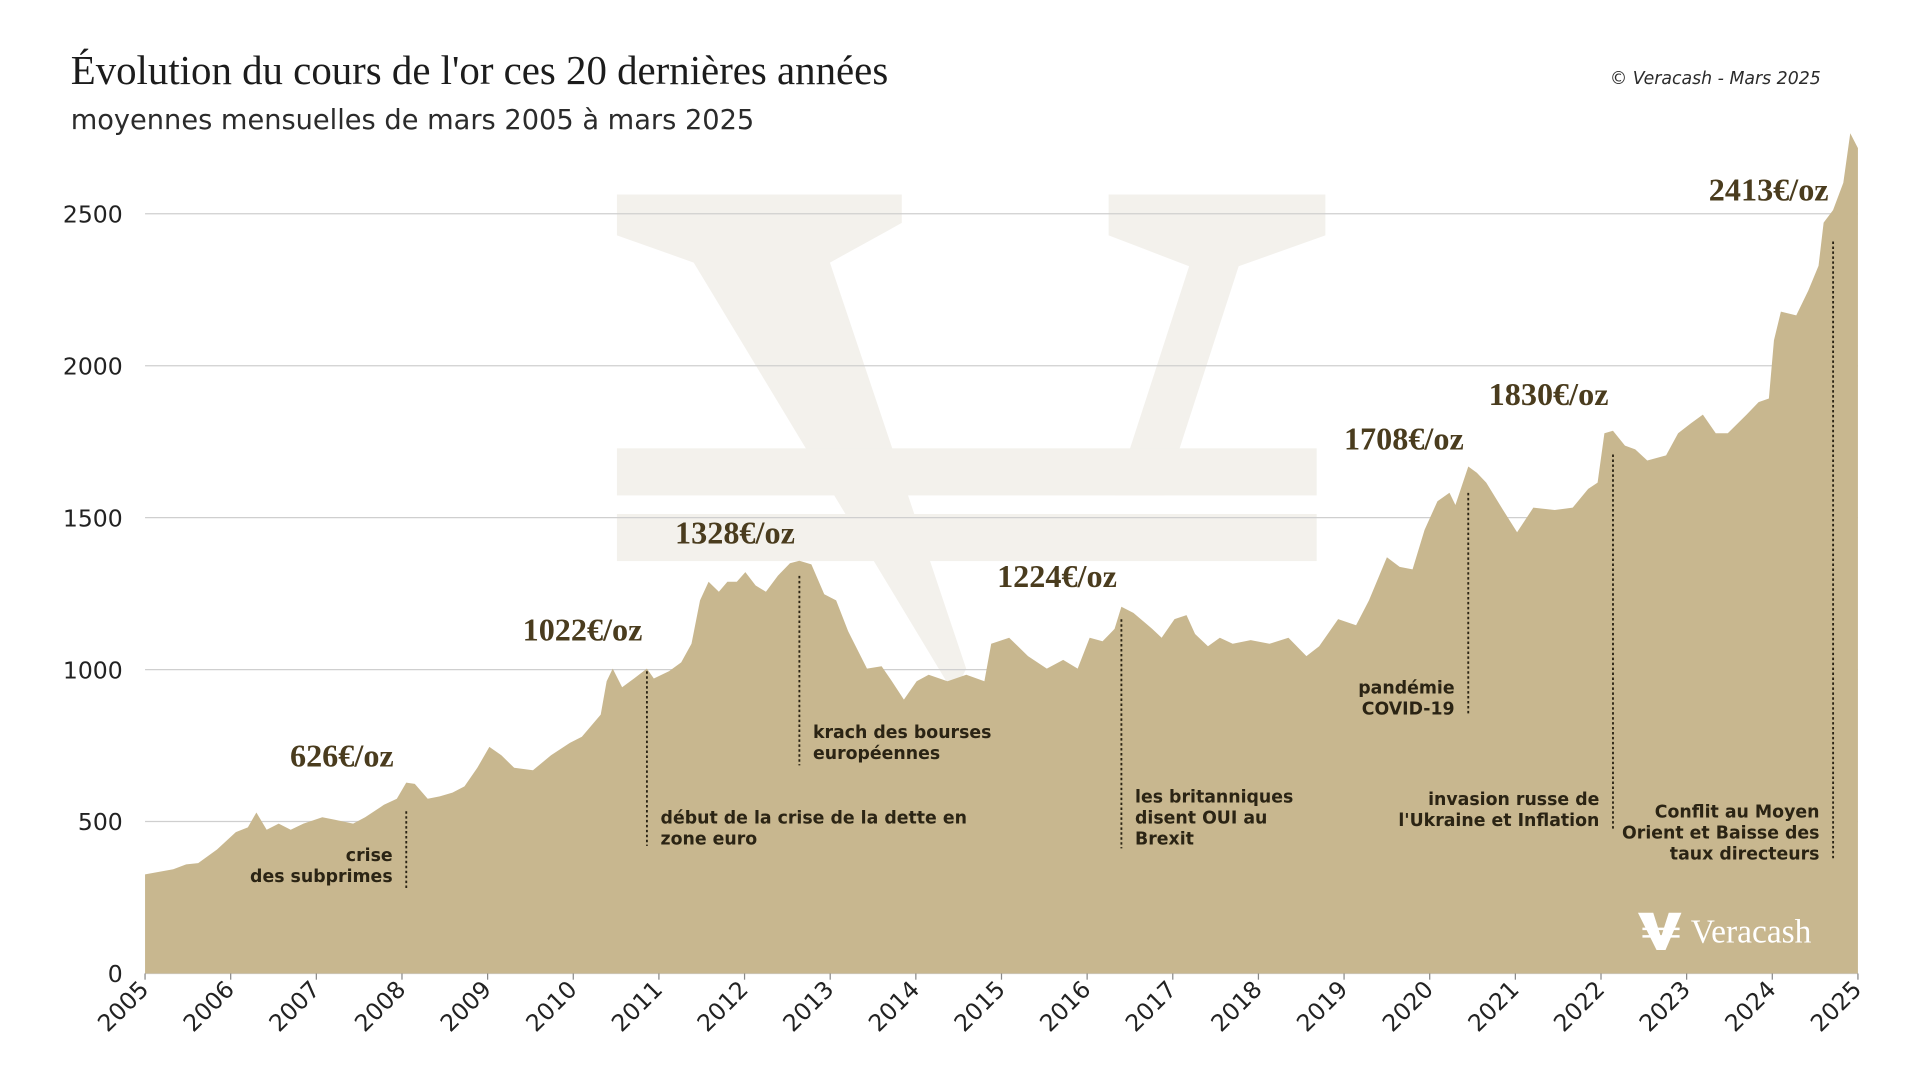 The width and height of the screenshot is (1920, 1080). I want to click on source: © Veracash - Mars 2025, so click(1715, 79).